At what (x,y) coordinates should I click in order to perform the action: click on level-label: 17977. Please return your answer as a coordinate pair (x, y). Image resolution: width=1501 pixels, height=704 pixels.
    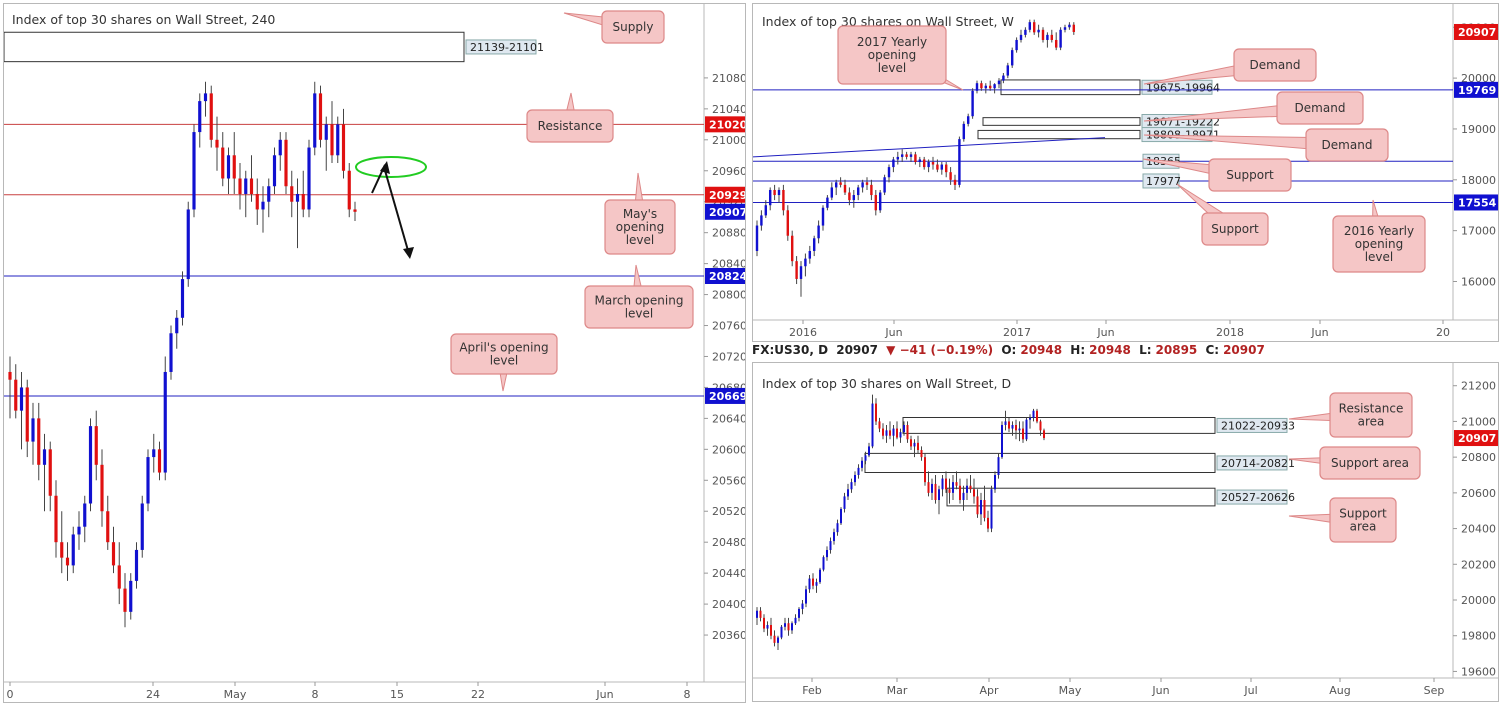
    Looking at the image, I should click on (1163, 181).